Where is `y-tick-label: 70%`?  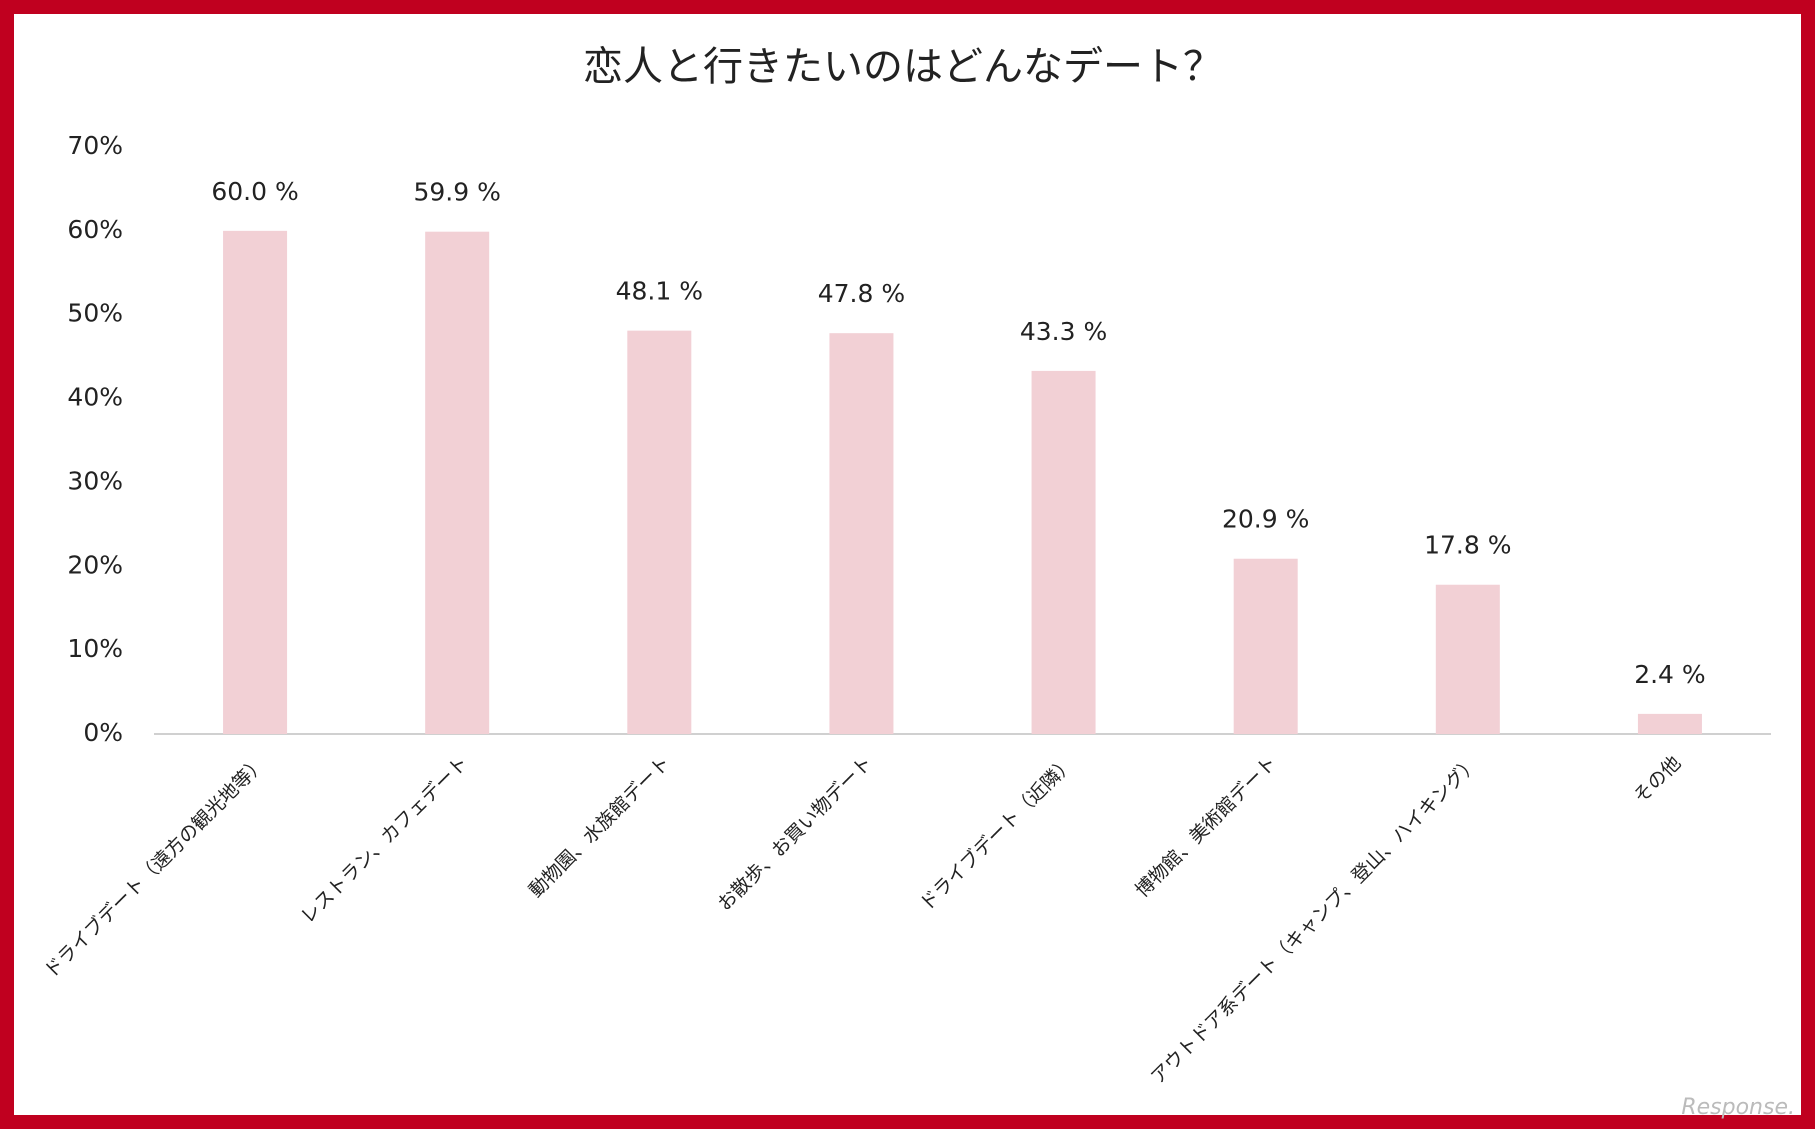
y-tick-label: 70% is located at coordinates (95, 145).